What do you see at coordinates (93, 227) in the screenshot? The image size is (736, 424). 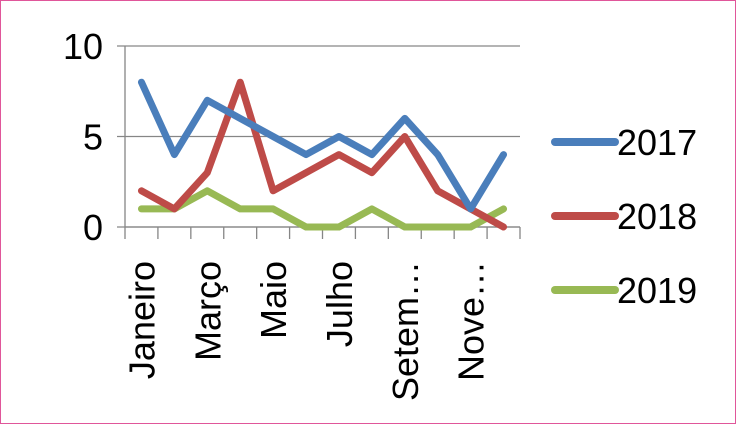 I see `y-tick-label-0: 0` at bounding box center [93, 227].